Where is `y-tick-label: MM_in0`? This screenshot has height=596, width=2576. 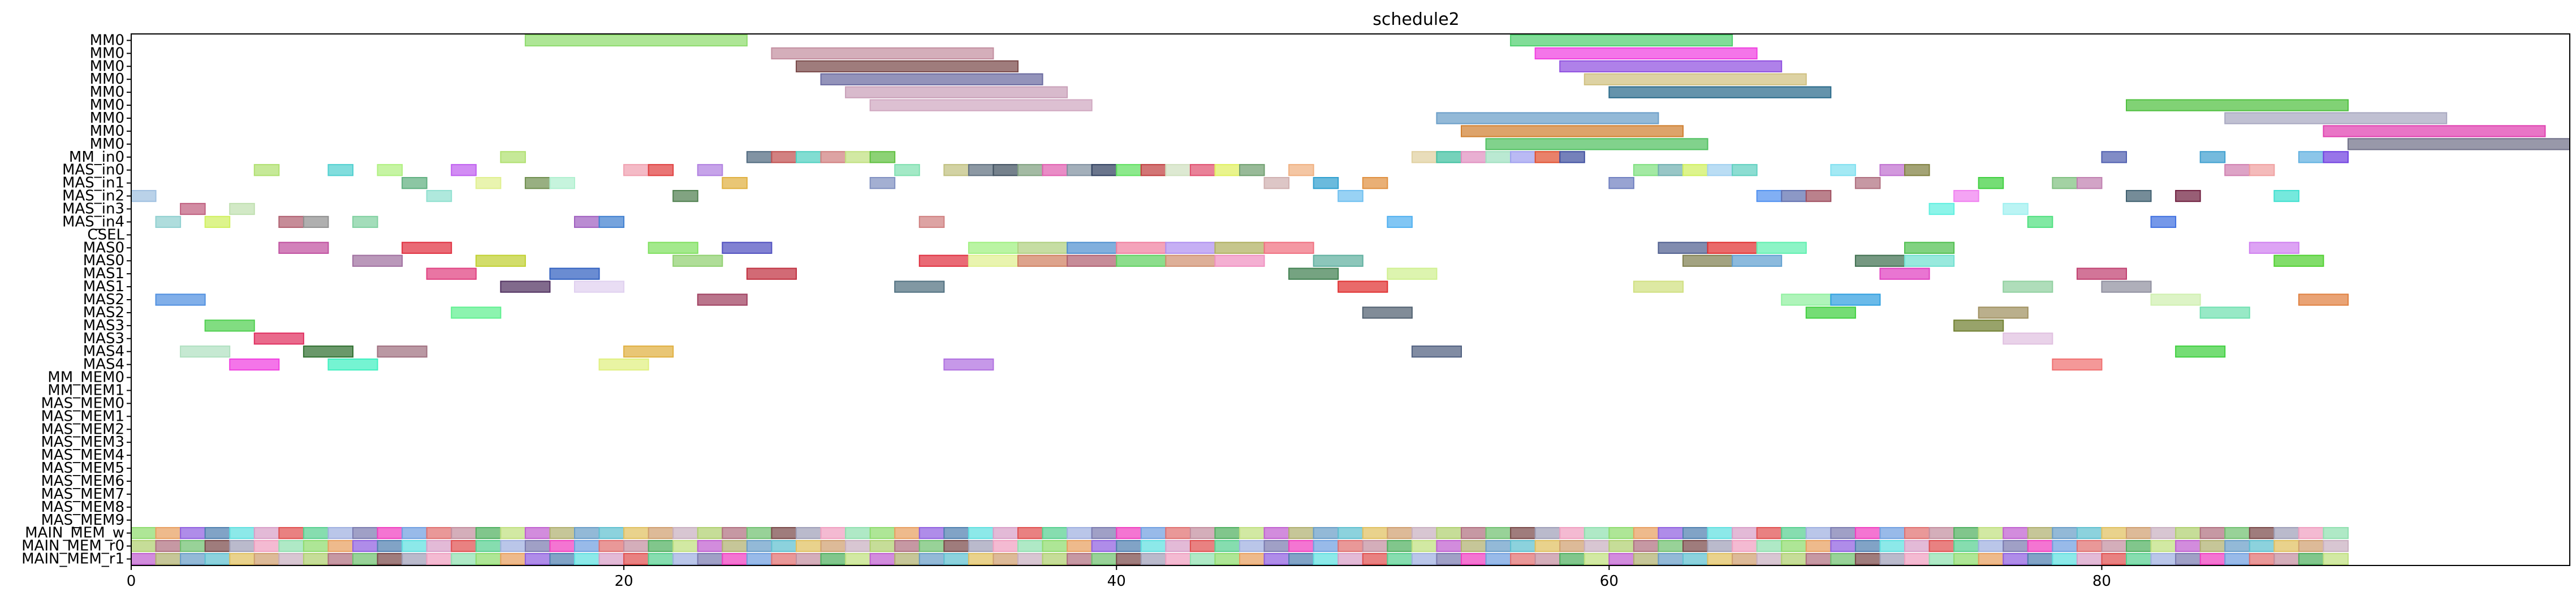
y-tick-label: MM_in0 is located at coordinates (97, 157).